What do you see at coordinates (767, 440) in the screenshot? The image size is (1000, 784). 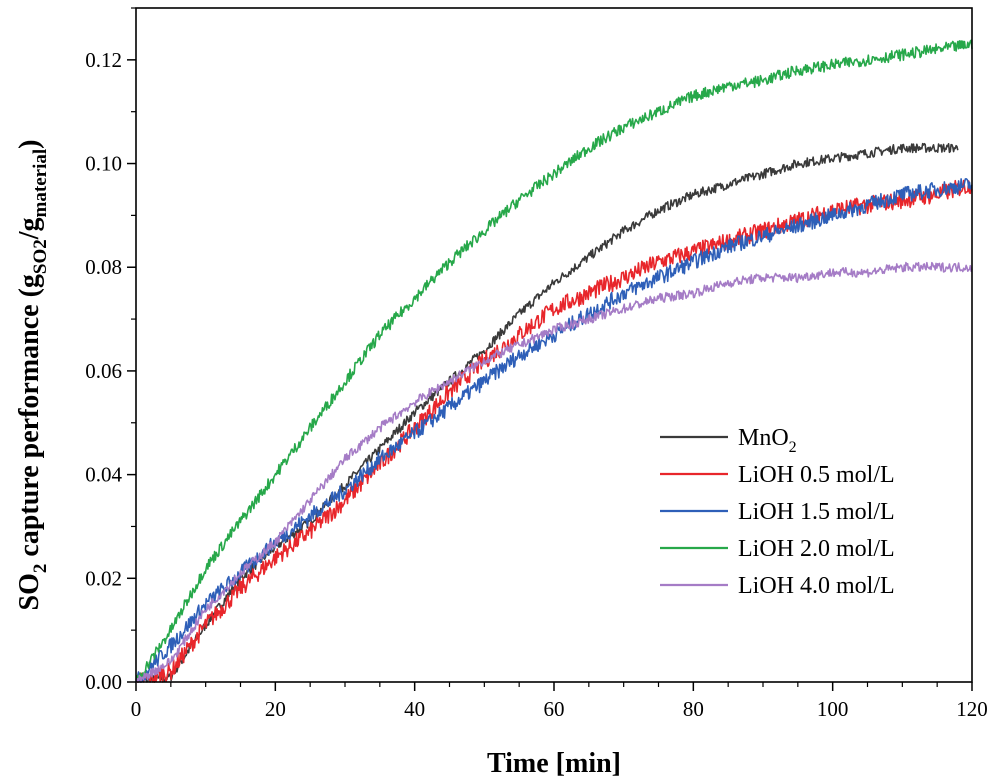 I see `legend-label: MnO2` at bounding box center [767, 440].